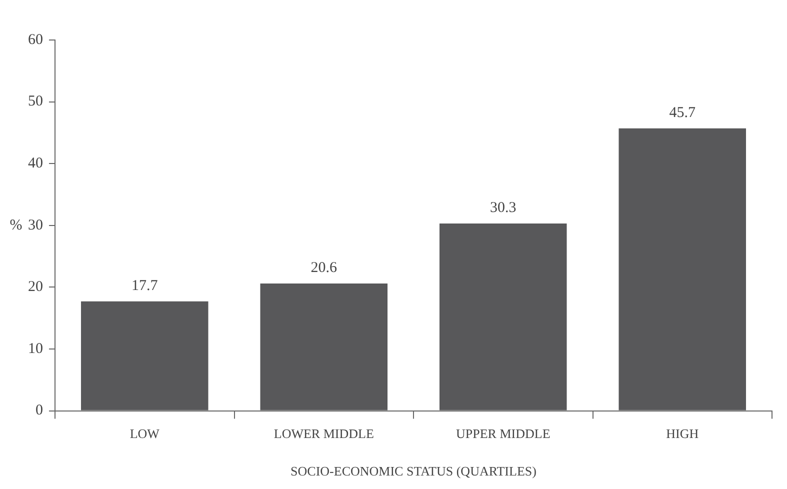 The height and width of the screenshot is (489, 787). Describe the element at coordinates (324, 434) in the screenshot. I see `x-tick-label: LOWER MIDDLE` at that location.